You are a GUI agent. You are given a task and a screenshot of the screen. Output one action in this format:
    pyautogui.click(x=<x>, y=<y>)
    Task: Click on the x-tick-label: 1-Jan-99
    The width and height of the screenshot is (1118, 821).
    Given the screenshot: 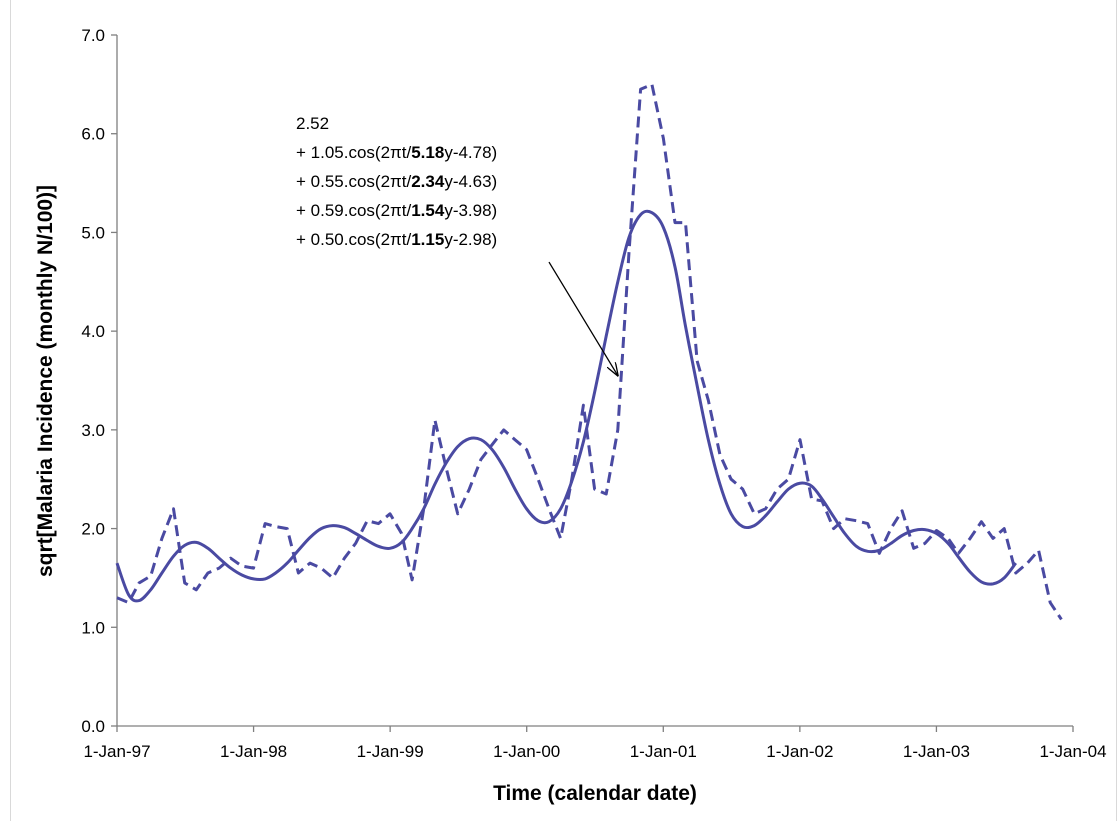 What is the action you would take?
    pyautogui.click(x=390, y=751)
    